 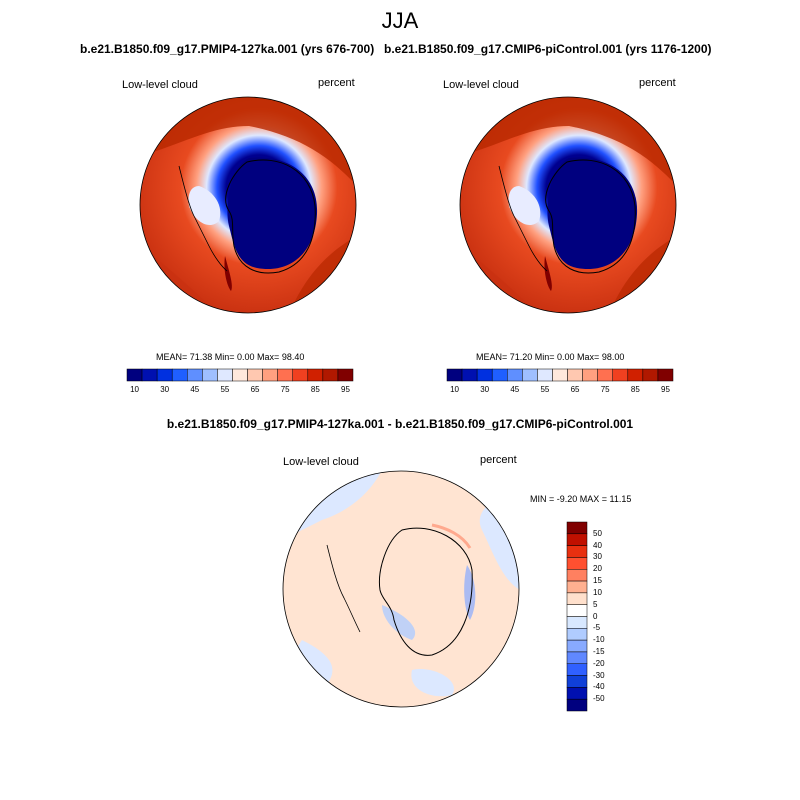 What do you see at coordinates (599, 640) in the screenshot?
I see `diff-colorbar-tick-label: -10` at bounding box center [599, 640].